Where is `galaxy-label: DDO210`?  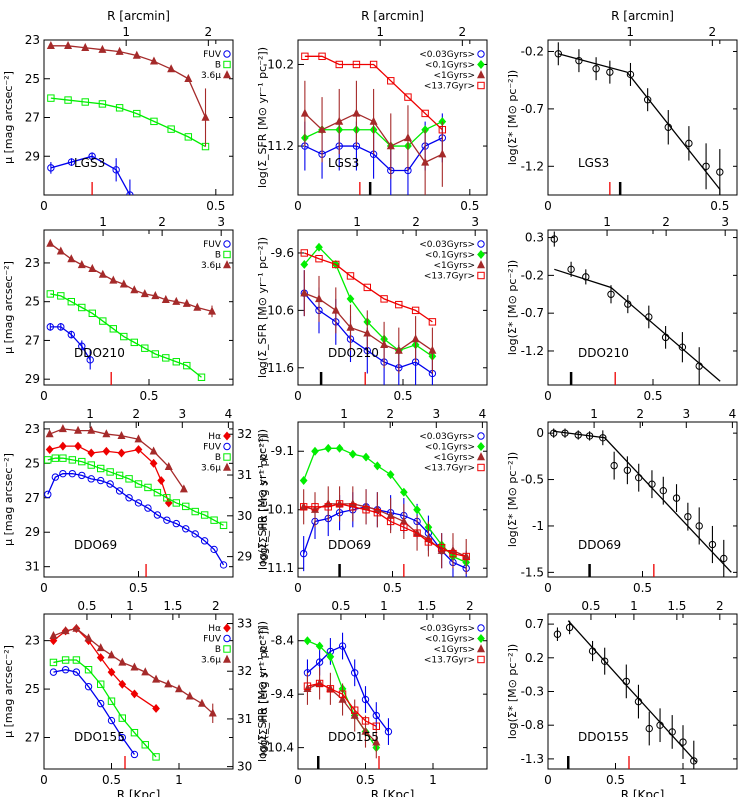
galaxy-label: DDO210 is located at coordinates (353, 353).